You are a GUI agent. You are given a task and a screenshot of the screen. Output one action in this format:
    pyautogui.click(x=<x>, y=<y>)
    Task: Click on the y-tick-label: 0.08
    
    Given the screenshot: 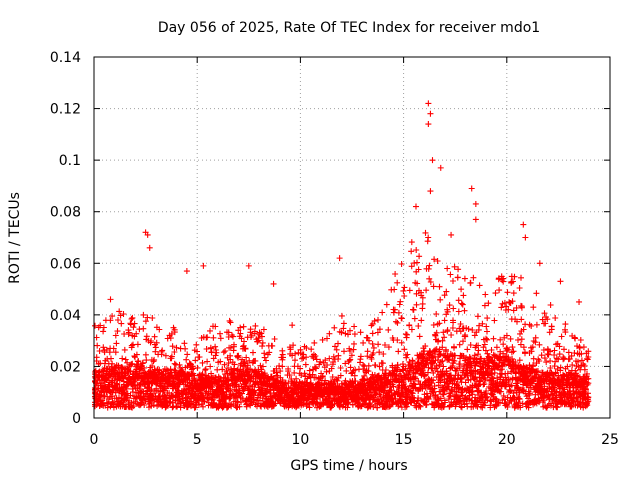 What is the action you would take?
    pyautogui.click(x=65, y=213)
    